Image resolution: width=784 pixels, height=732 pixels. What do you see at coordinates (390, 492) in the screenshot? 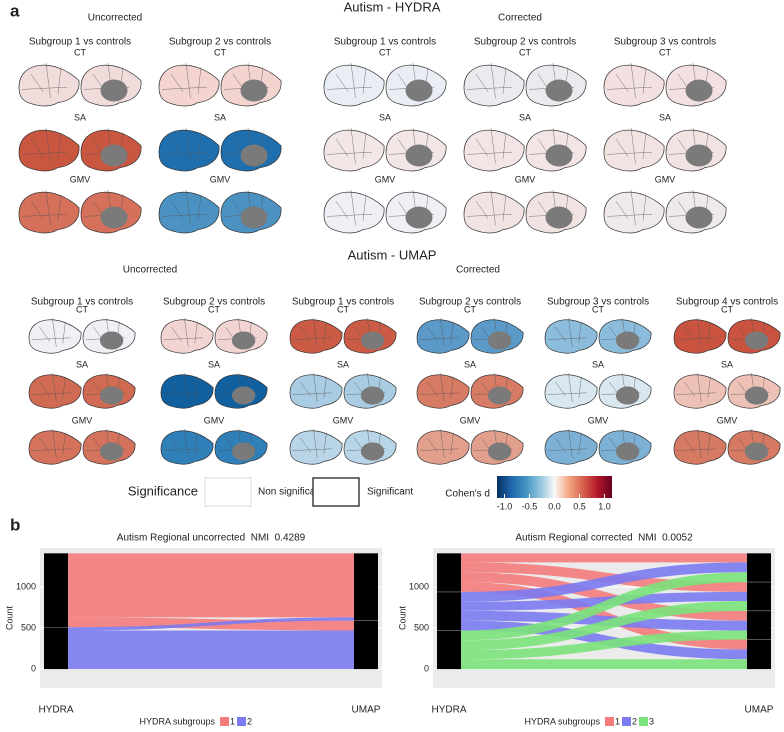
I see `legend-label: Significant` at bounding box center [390, 492].